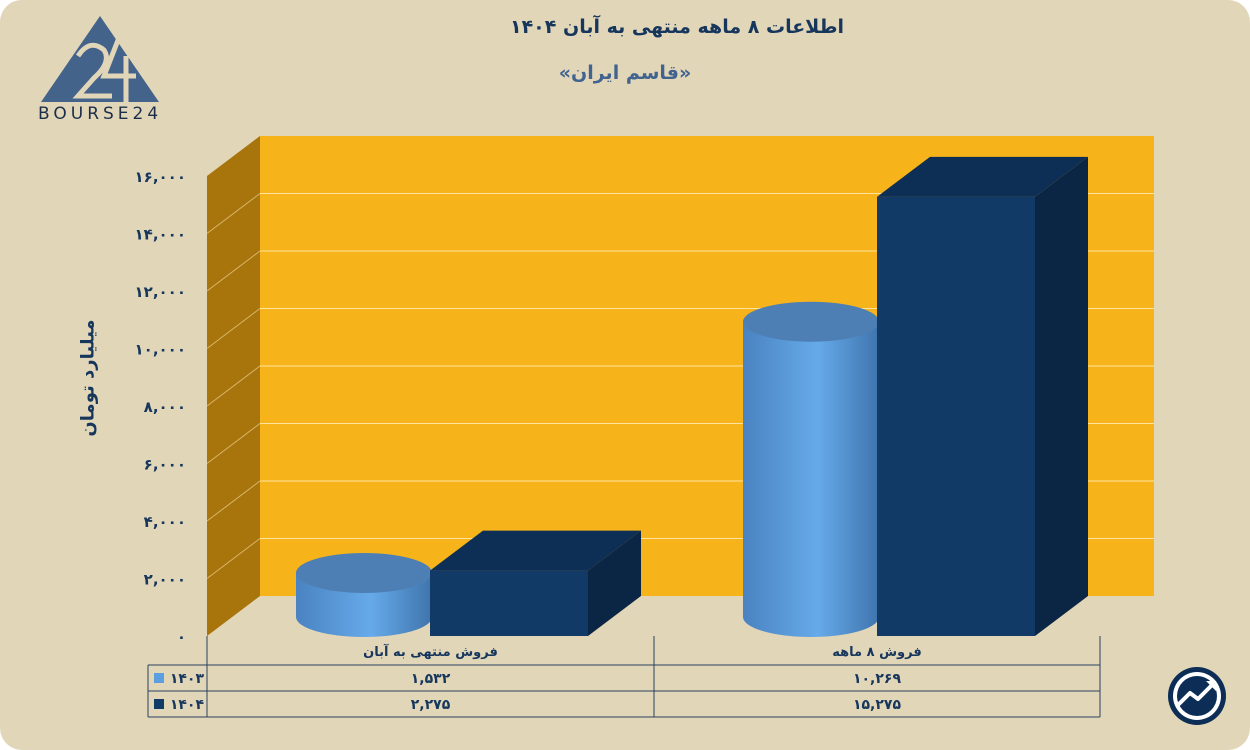  I want to click on category-label: فروش ۸ ماهه, so click(876, 652).